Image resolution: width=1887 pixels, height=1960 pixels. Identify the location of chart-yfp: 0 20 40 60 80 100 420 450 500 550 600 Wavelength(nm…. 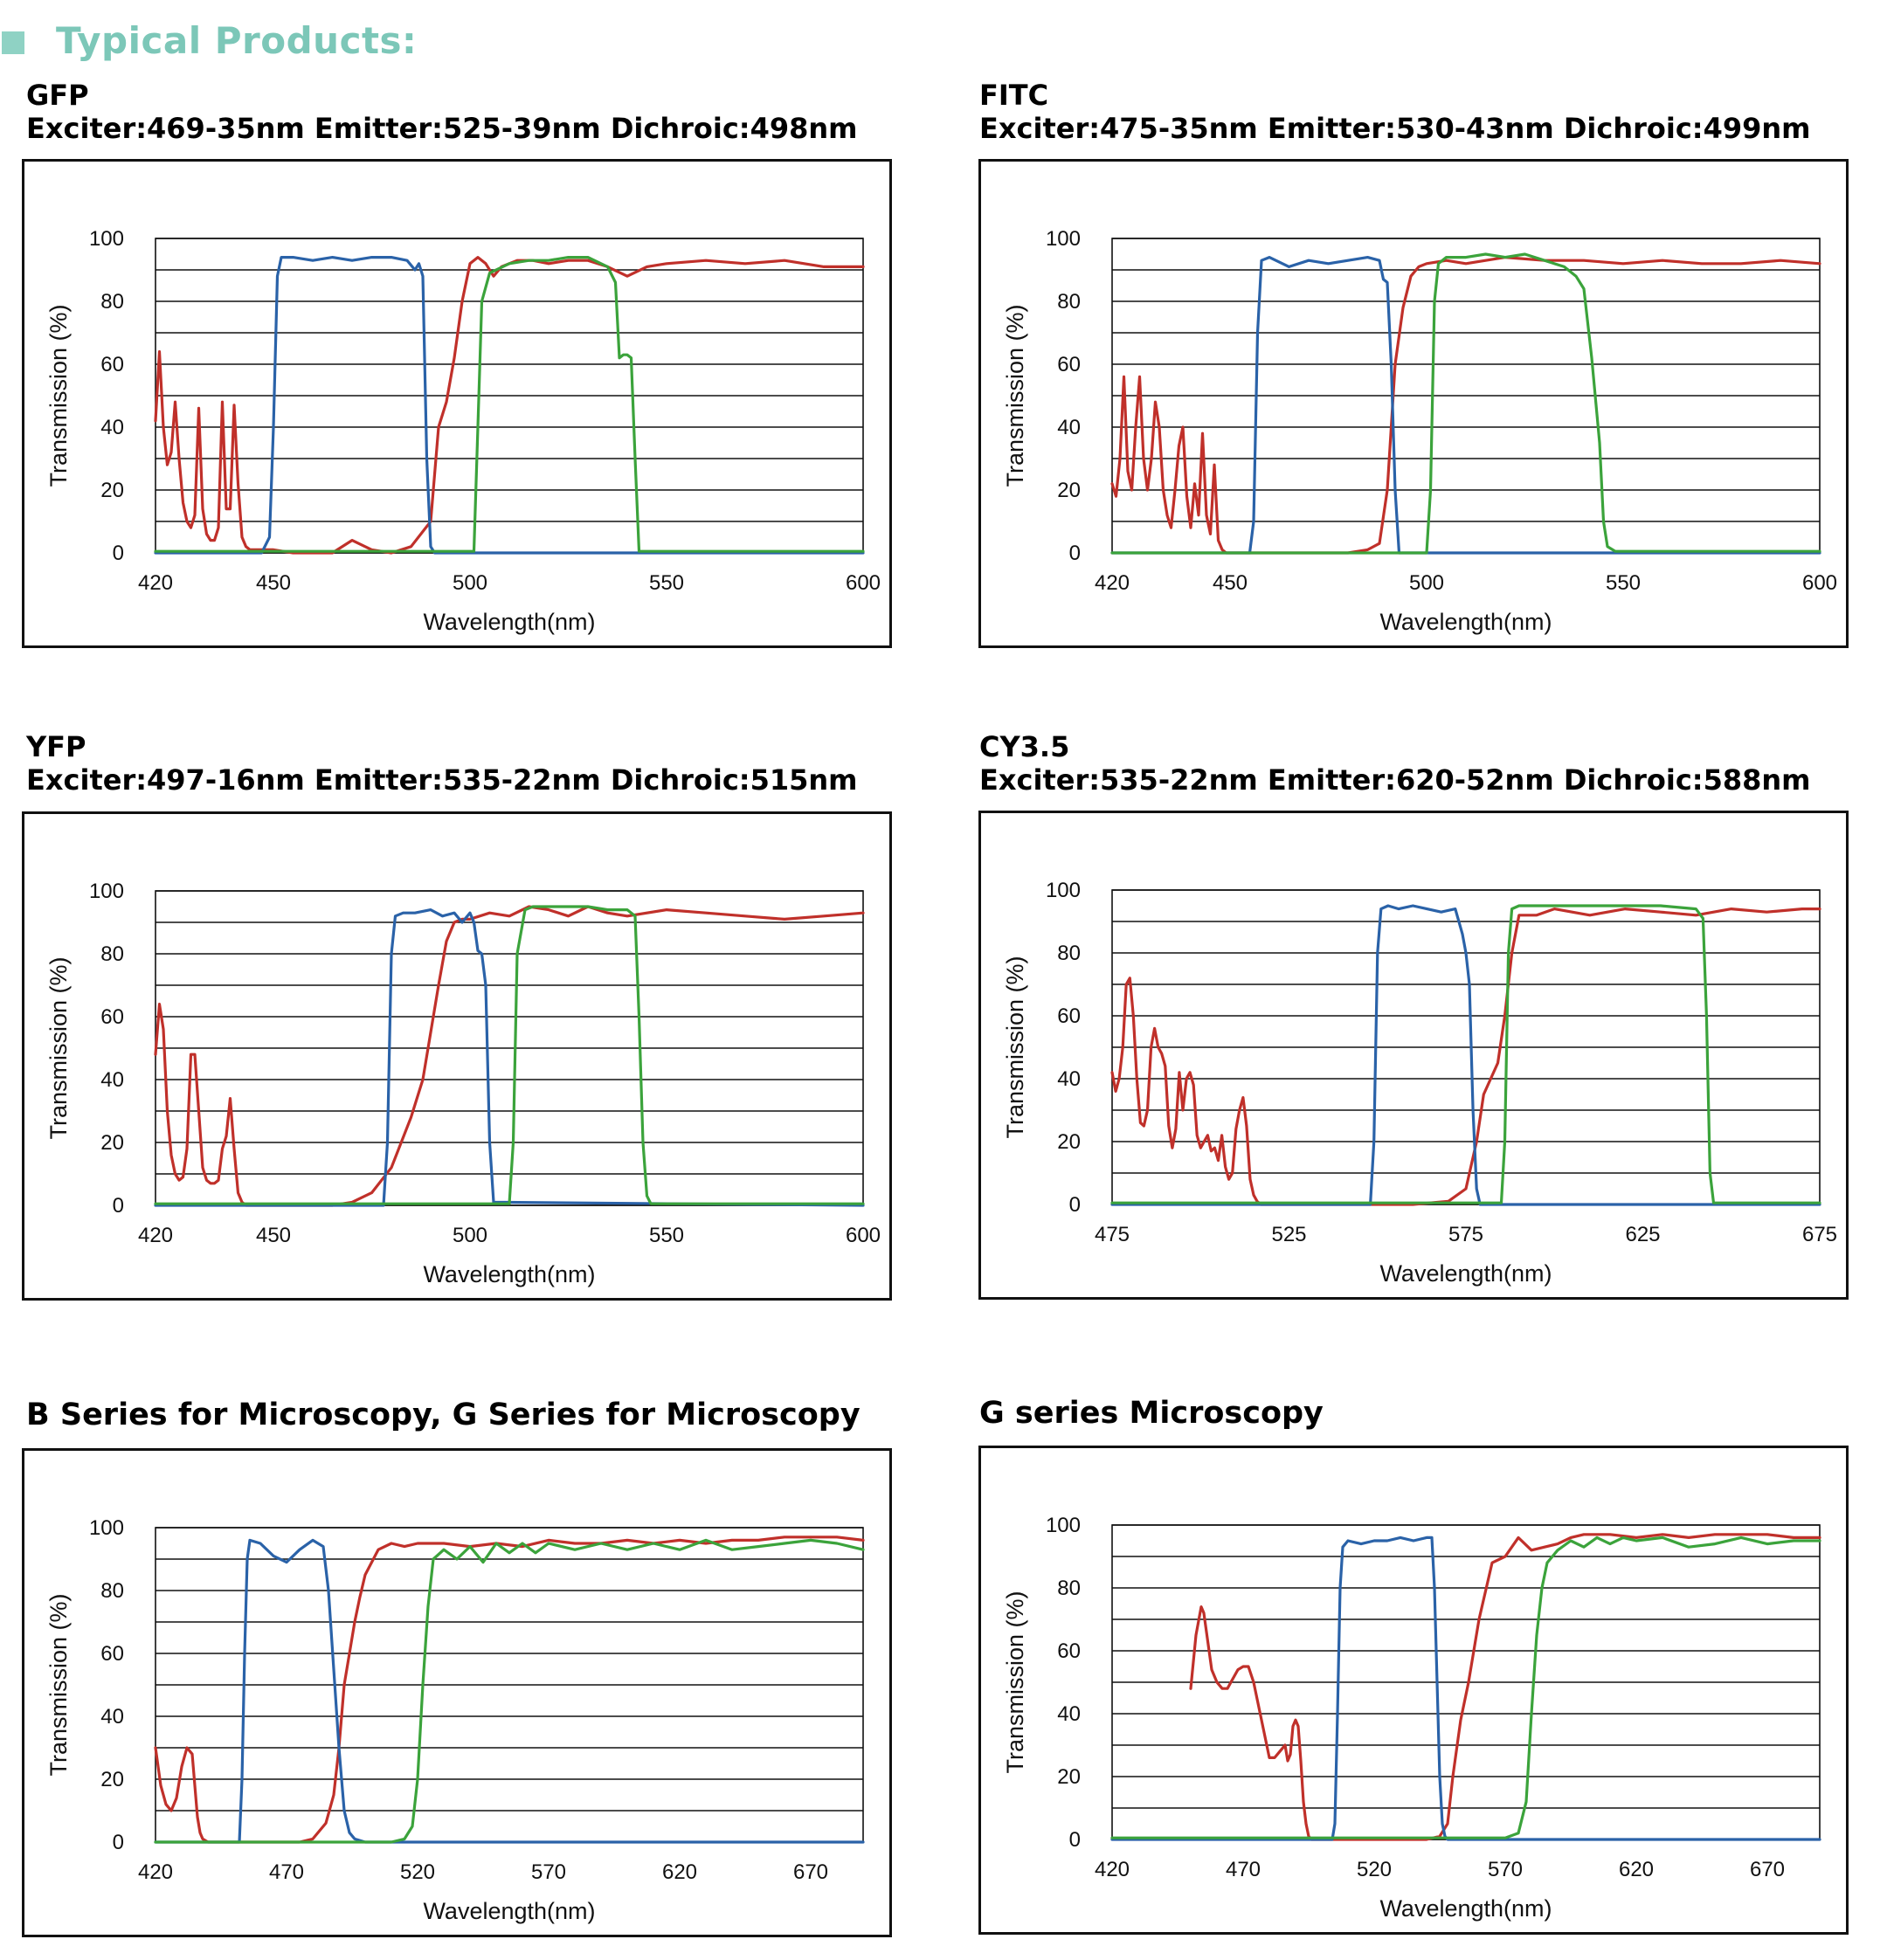
(457, 1056).